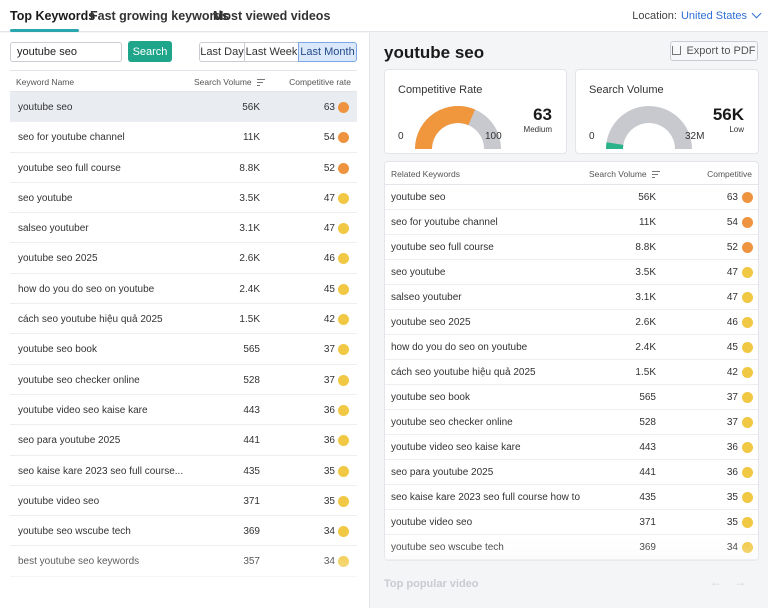  Describe the element at coordinates (329, 320) in the screenshot. I see `competitive-rate-cell: 42` at that location.